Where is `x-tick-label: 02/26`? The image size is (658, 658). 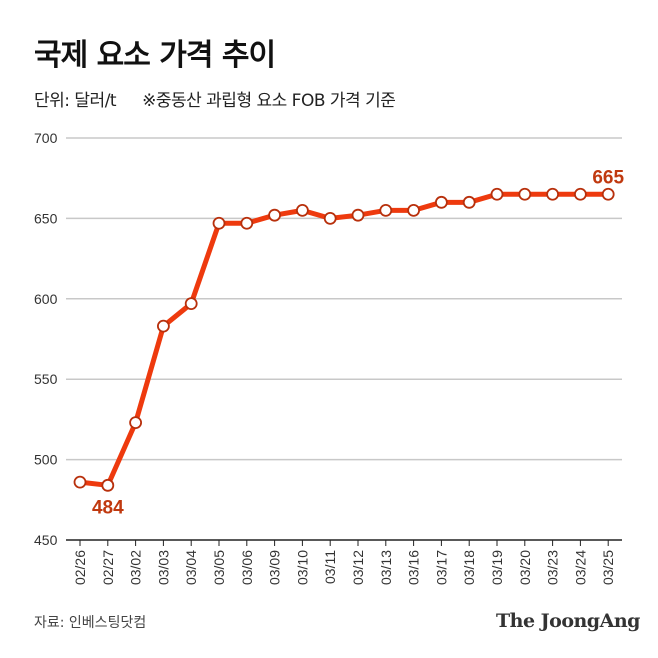 x-tick-label: 02/26 is located at coordinates (80, 567).